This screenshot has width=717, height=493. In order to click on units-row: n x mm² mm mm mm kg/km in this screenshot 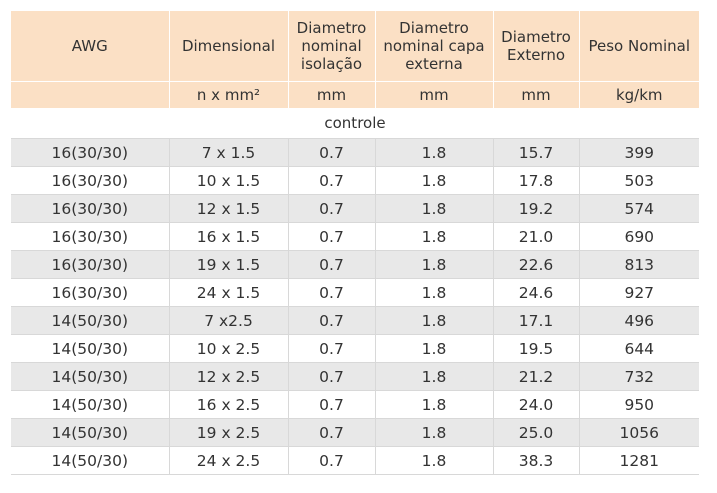, I will do `click(355, 94)`.